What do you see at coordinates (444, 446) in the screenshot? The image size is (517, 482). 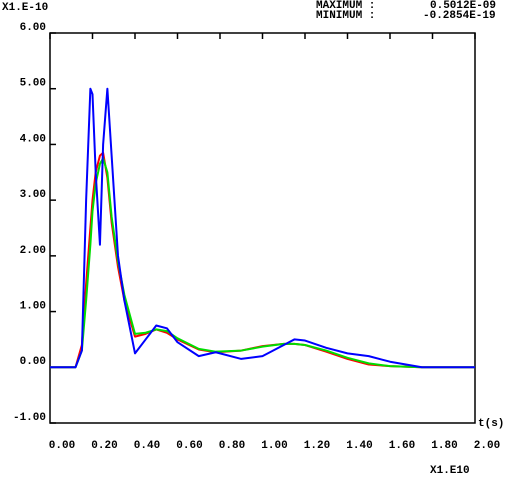 I see `x-tick-label: 1.80` at bounding box center [444, 446].